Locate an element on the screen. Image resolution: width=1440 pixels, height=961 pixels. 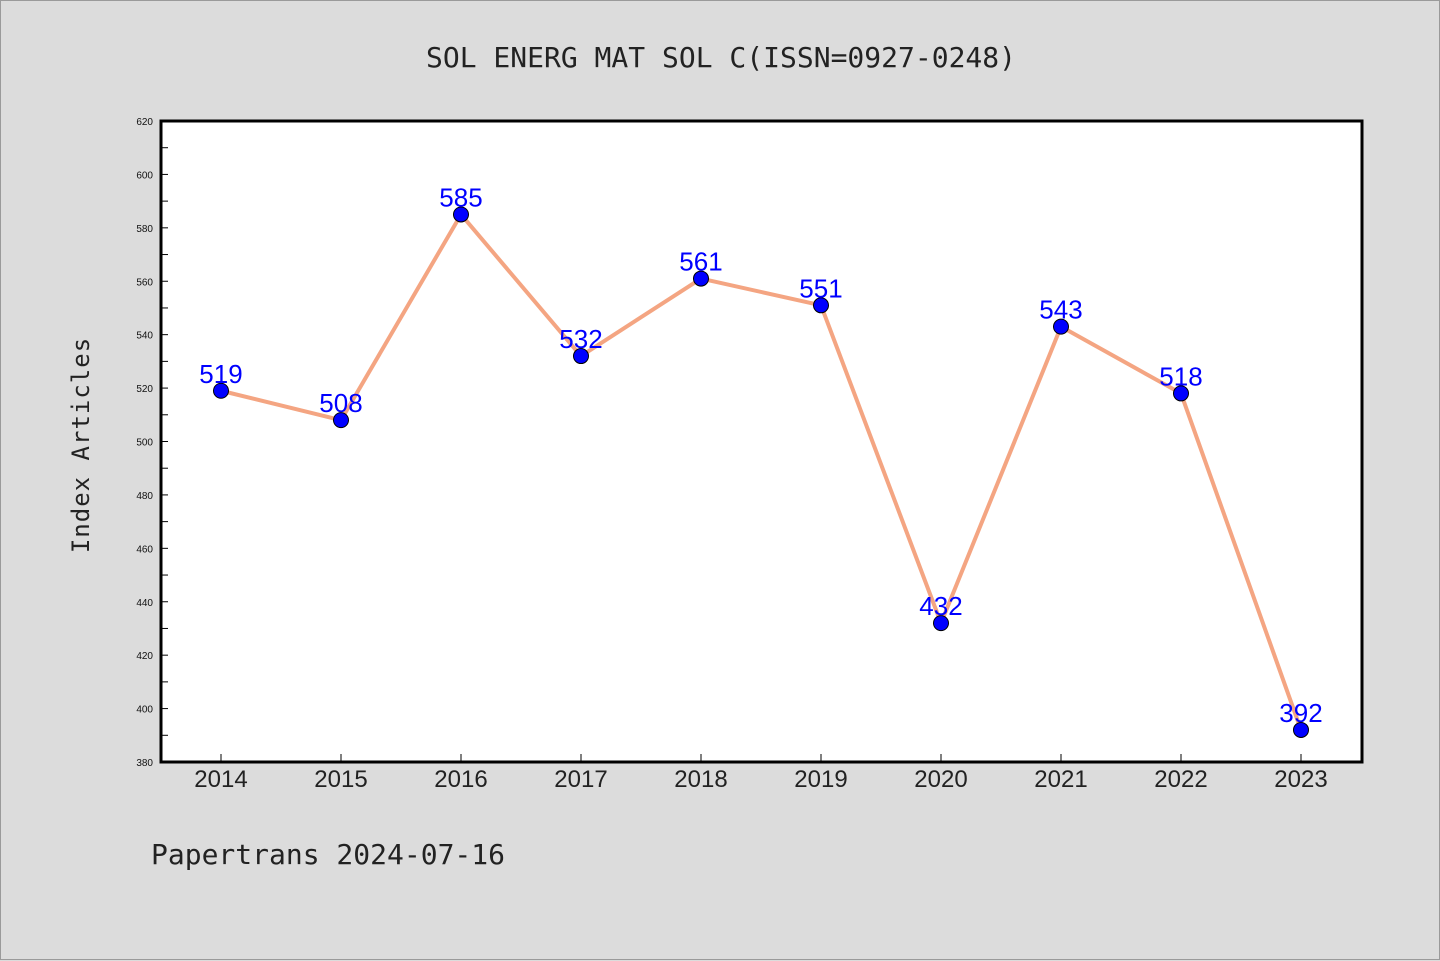
x-tick-label: 2014 is located at coordinates (220, 779).